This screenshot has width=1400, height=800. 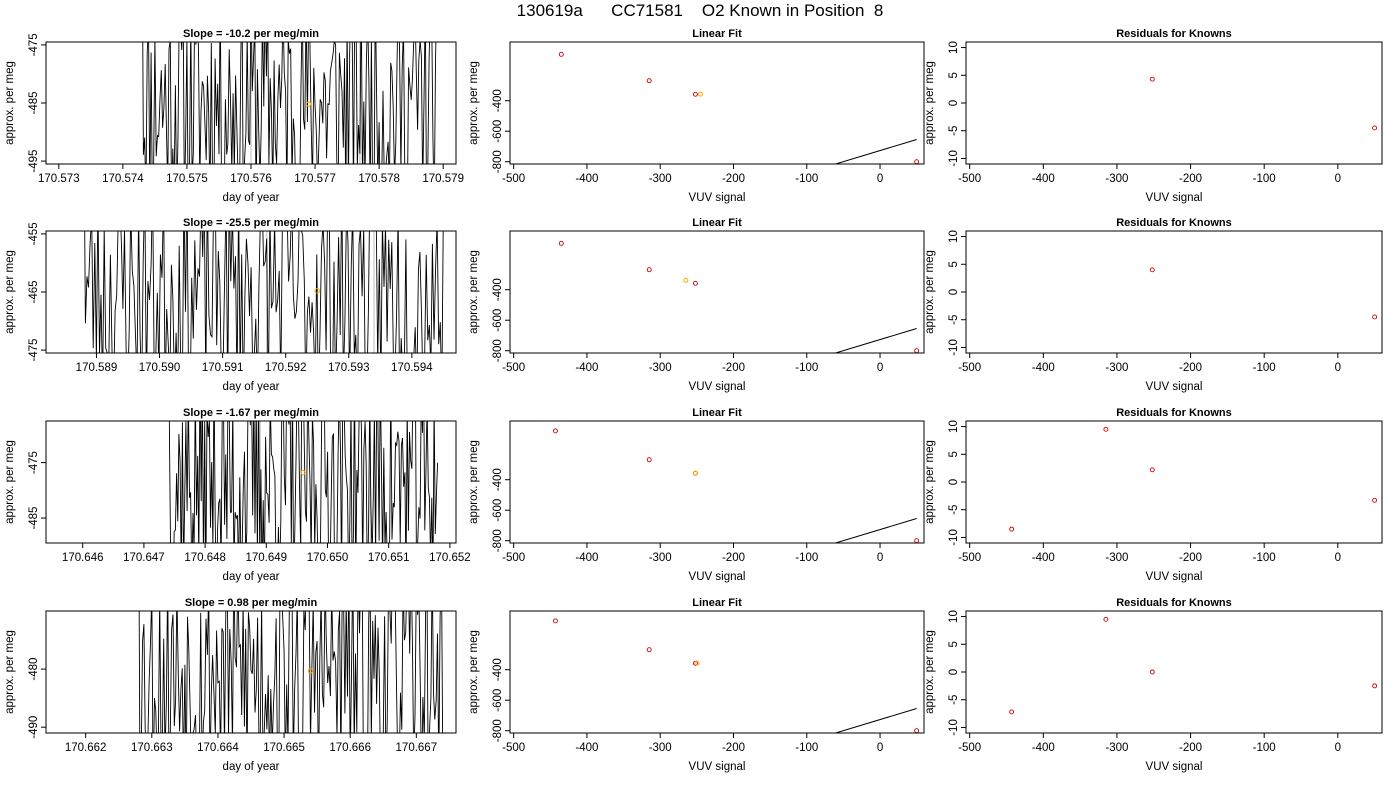 What do you see at coordinates (379, 179) in the screenshot?
I see `x-tick-label: 170.578` at bounding box center [379, 179].